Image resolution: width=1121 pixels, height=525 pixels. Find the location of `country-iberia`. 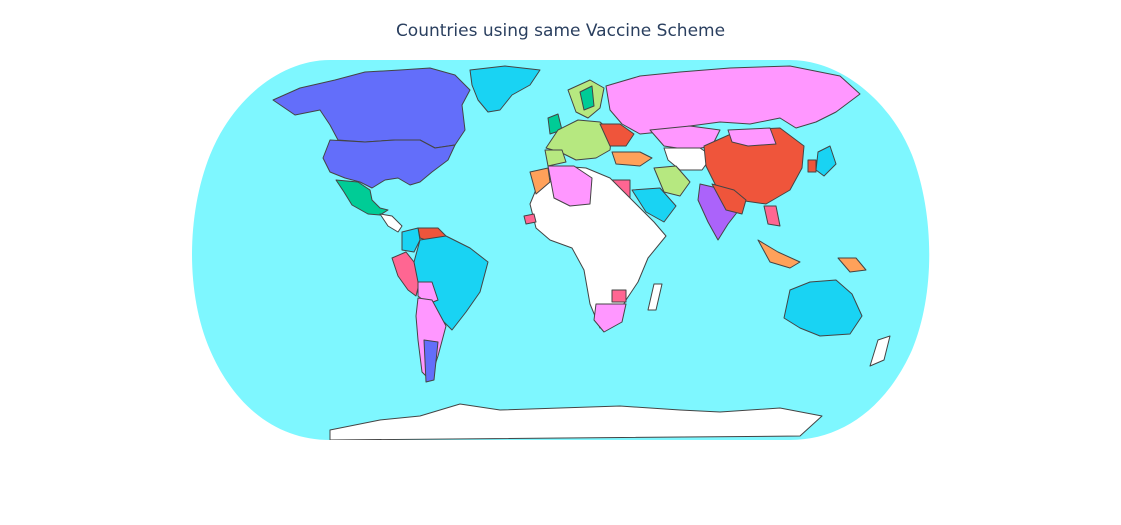

country-iberia is located at coordinates (555, 158).